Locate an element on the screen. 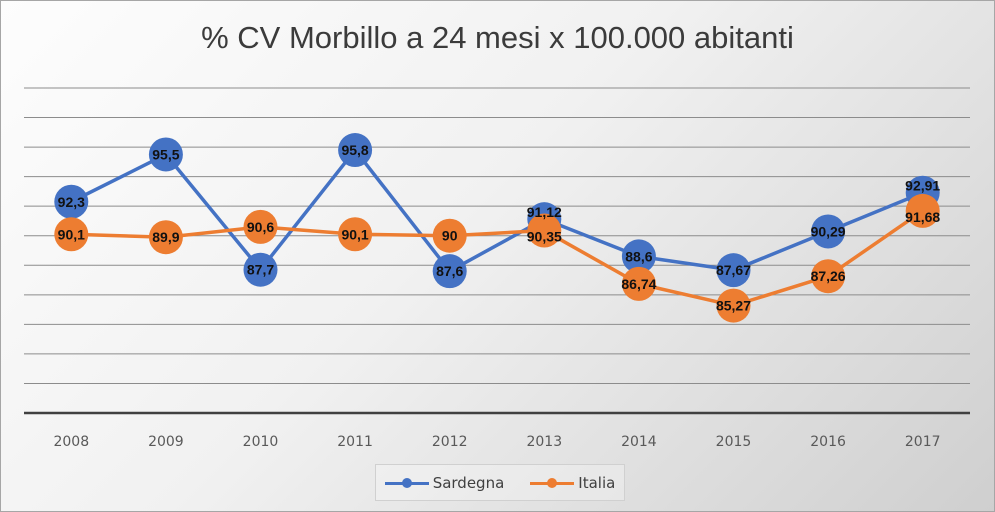  legend-label-sardegna: Sardegna is located at coordinates (468, 482).